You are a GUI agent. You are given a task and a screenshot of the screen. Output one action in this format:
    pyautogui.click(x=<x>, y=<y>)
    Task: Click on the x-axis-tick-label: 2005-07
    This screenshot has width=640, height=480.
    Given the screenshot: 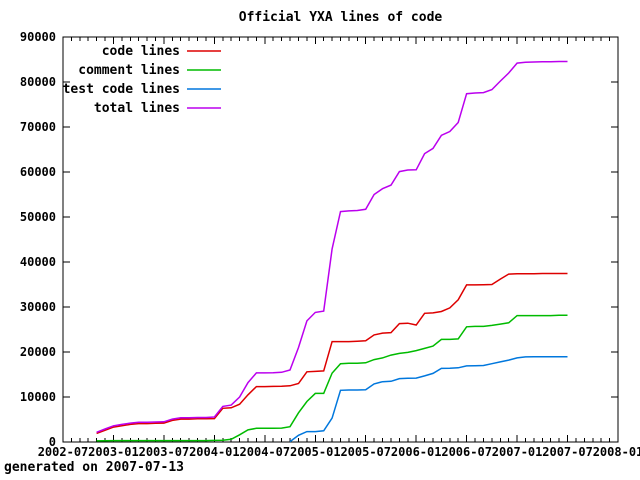 What is the action you would take?
    pyautogui.click(x=365, y=452)
    